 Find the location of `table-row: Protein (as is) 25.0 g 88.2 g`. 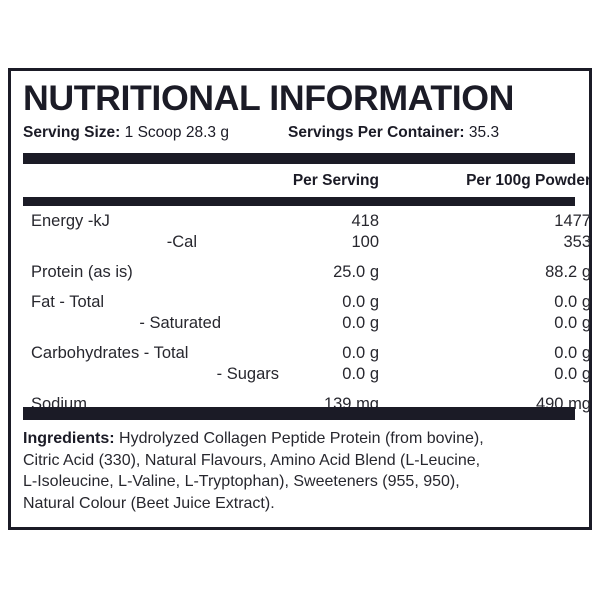

table-row: Protein (as is) 25.0 g 88.2 g is located at coordinates (307, 272).